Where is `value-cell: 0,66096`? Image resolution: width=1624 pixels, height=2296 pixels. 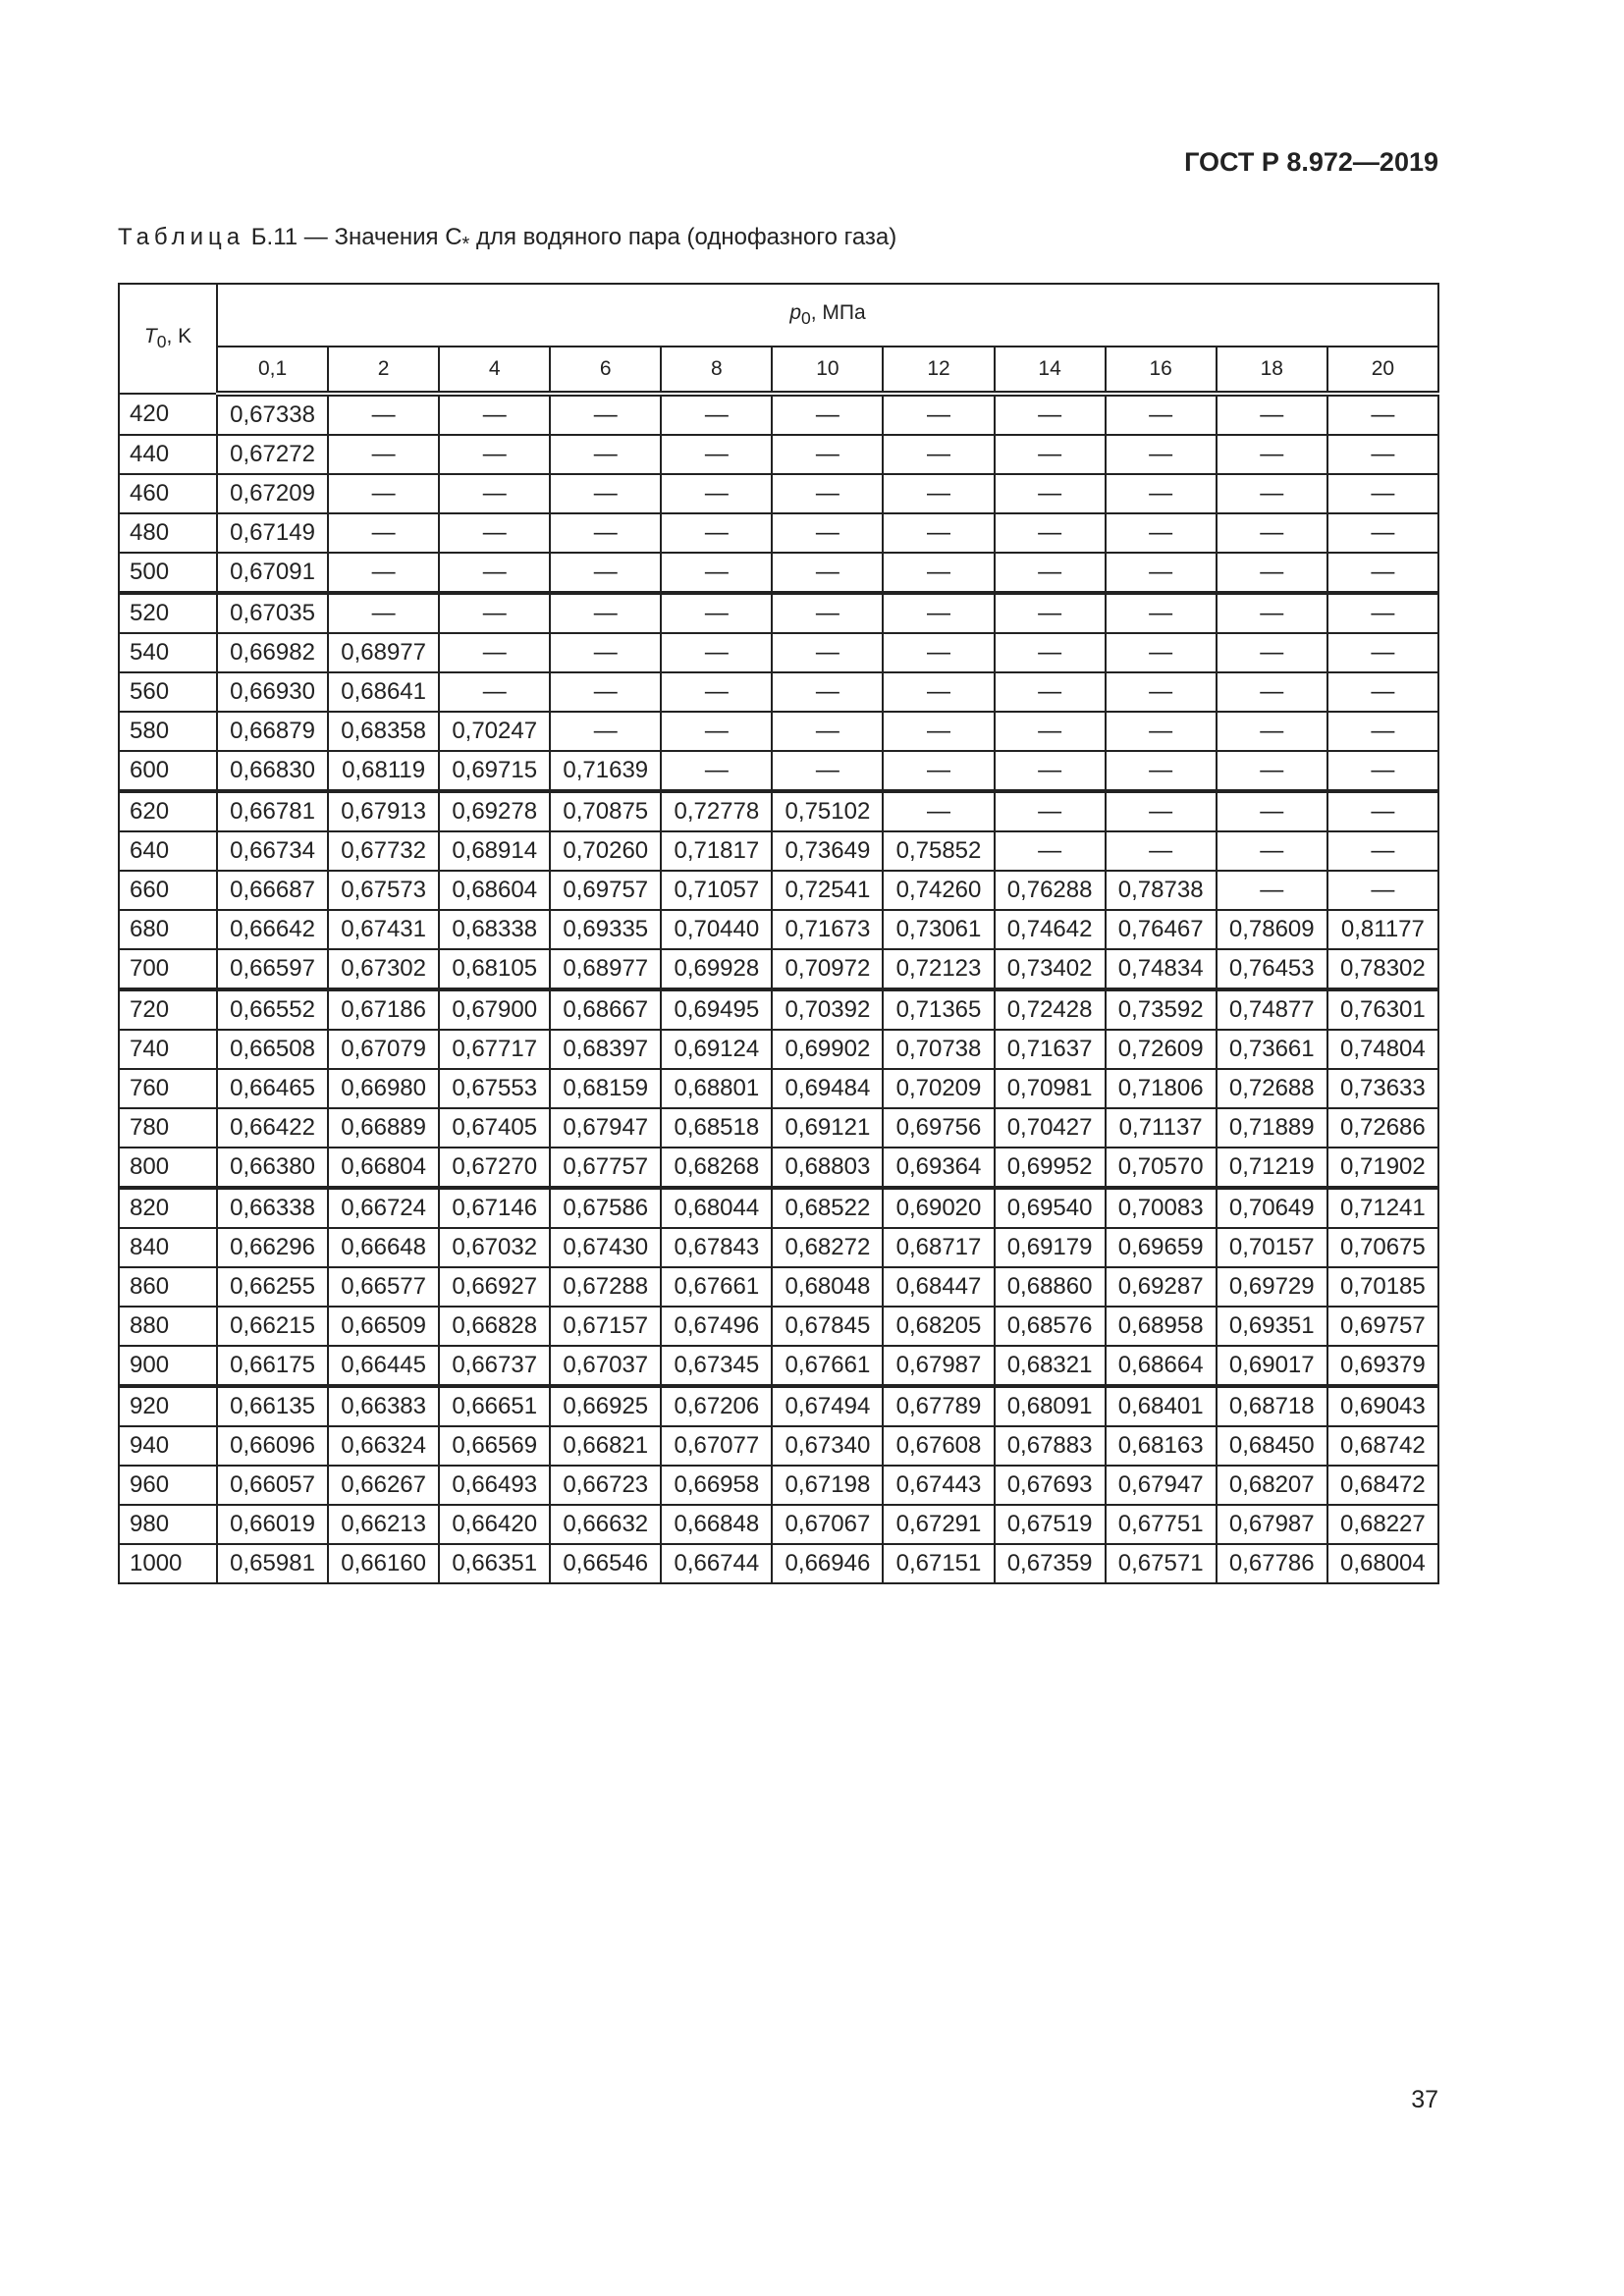
value-cell: 0,66096 is located at coordinates (272, 1446).